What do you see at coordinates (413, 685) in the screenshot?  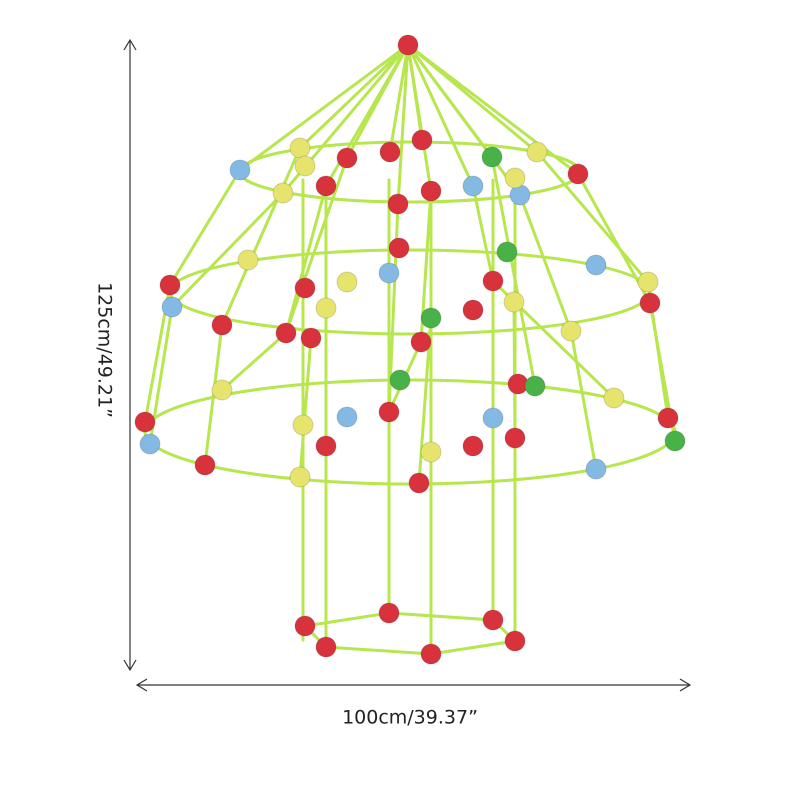 I see `width-arrowheads` at bounding box center [413, 685].